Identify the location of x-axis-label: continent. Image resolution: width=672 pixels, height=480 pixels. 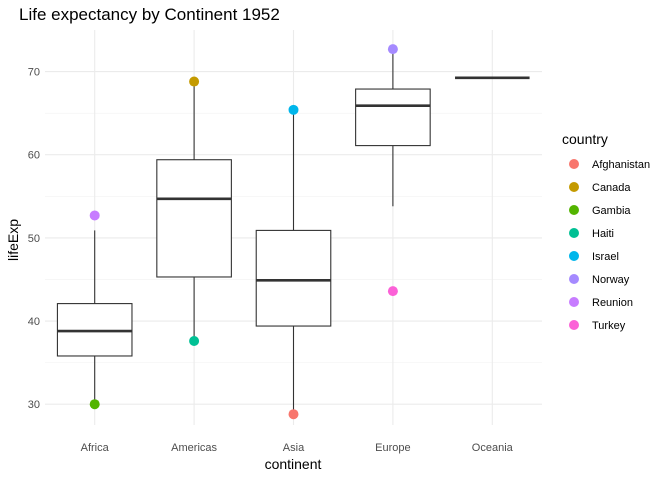
(293, 464).